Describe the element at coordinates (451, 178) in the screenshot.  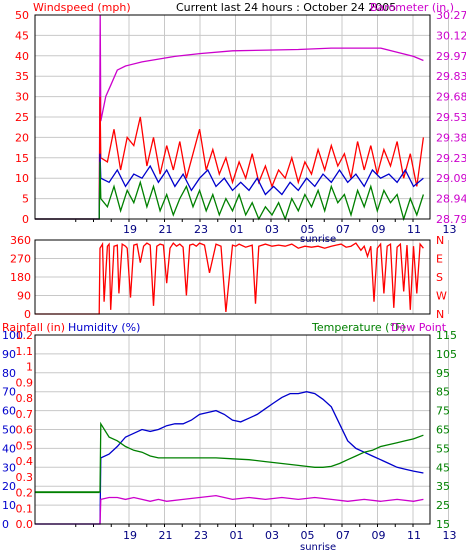
I see `barometer-tick-label: 29.09` at that location.